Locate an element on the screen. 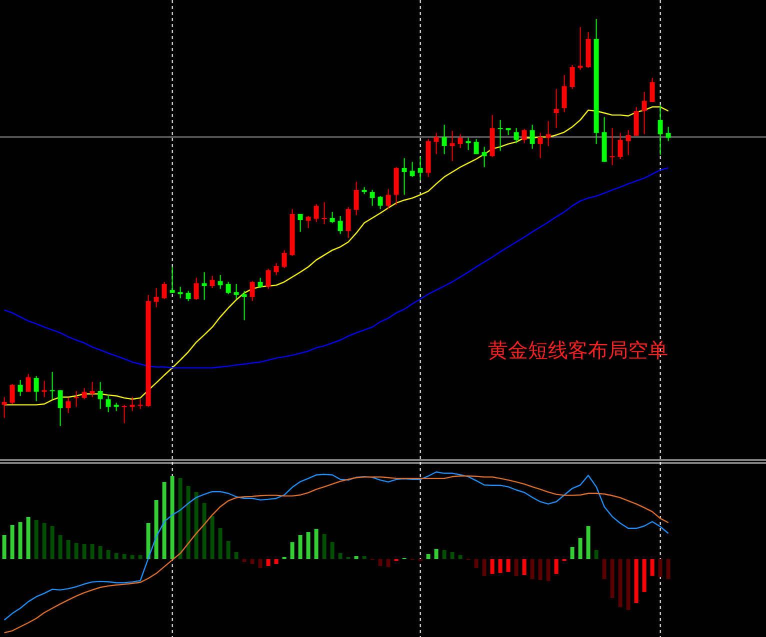 The height and width of the screenshot is (637, 766). annotation: 黄金短线客布局空单 is located at coordinates (578, 350).